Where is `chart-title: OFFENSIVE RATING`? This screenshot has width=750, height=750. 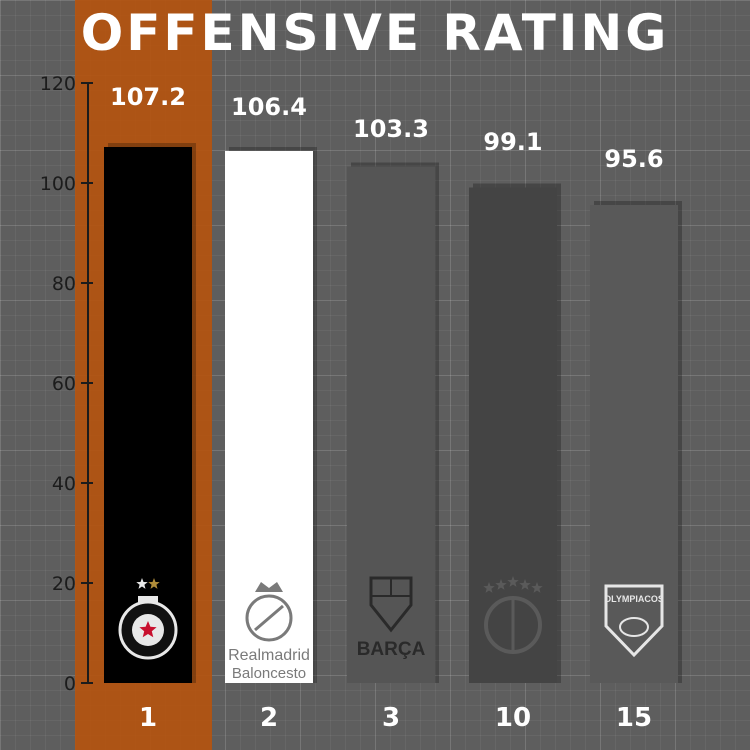 chart-title: OFFENSIVE RATING is located at coordinates (375, 33).